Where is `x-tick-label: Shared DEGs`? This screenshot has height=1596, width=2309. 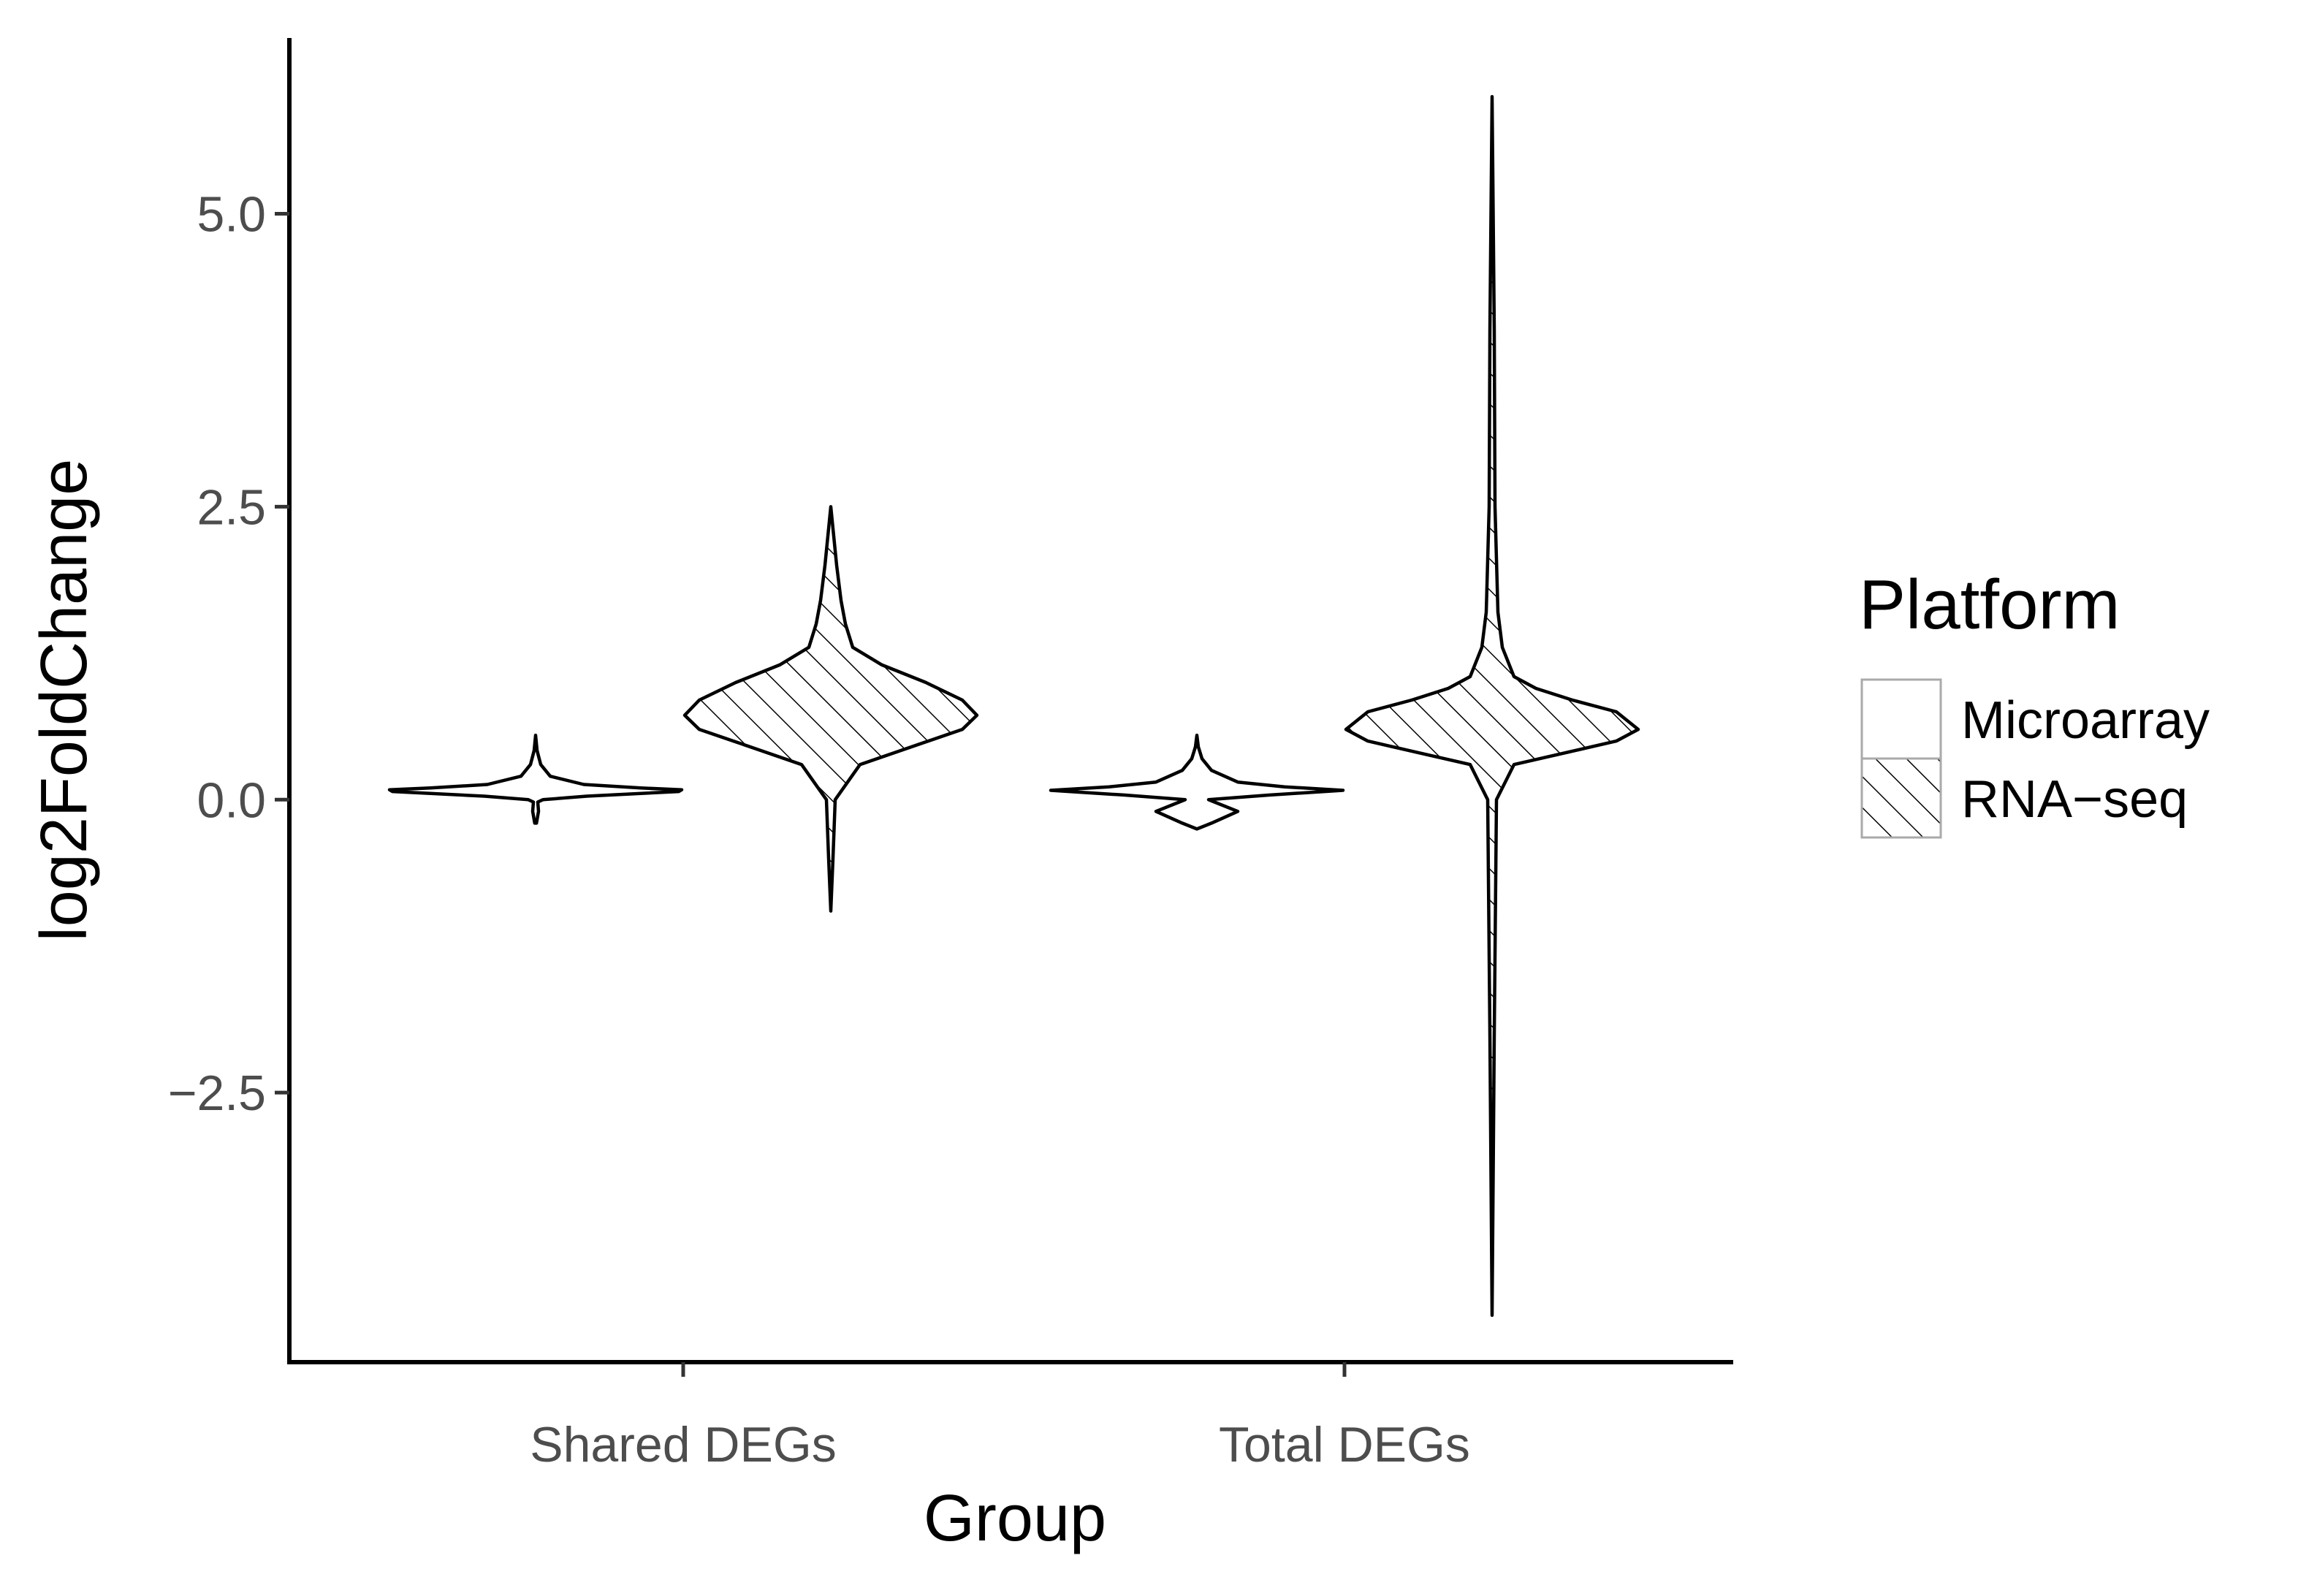
x-tick-label: Shared DEGs is located at coordinates (683, 1444).